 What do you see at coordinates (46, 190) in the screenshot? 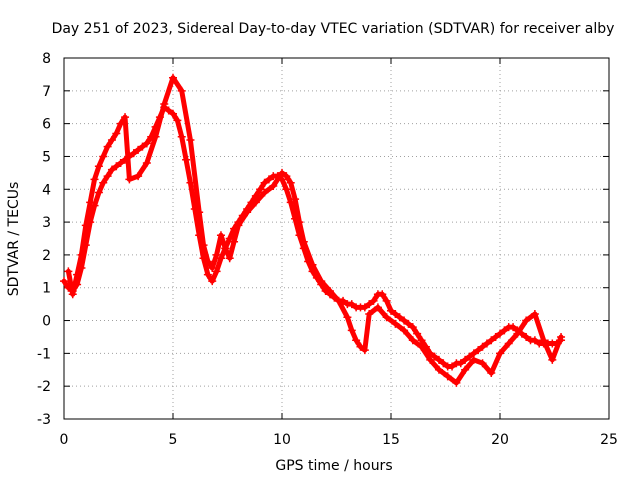
I see `y-tick-label: 4` at bounding box center [46, 190].